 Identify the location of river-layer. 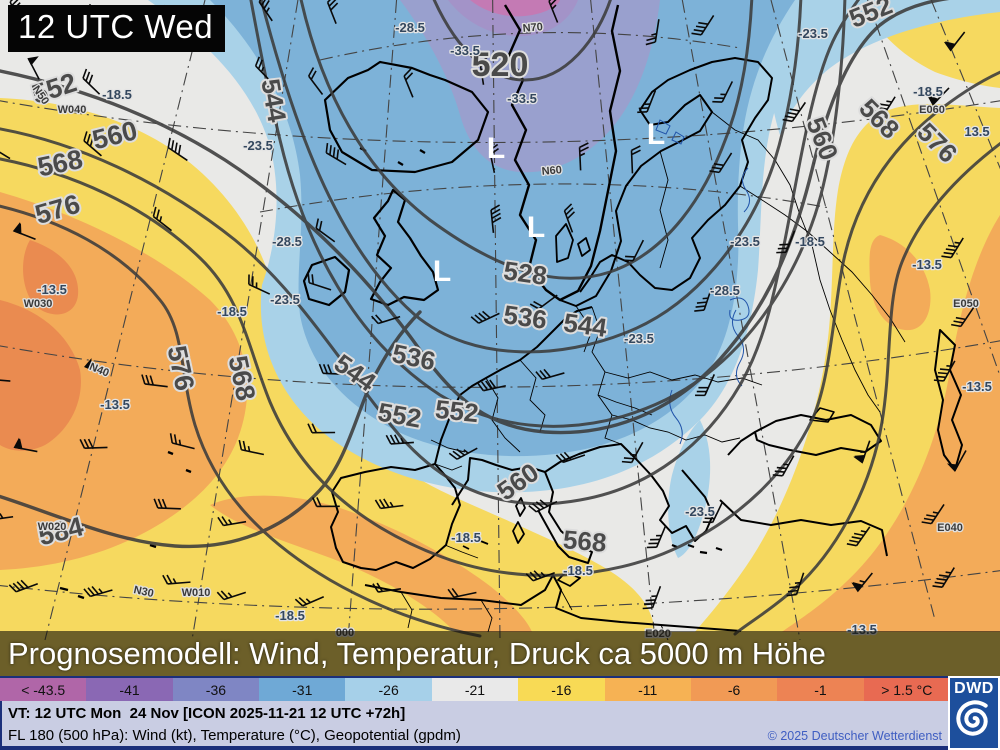
(702, 282).